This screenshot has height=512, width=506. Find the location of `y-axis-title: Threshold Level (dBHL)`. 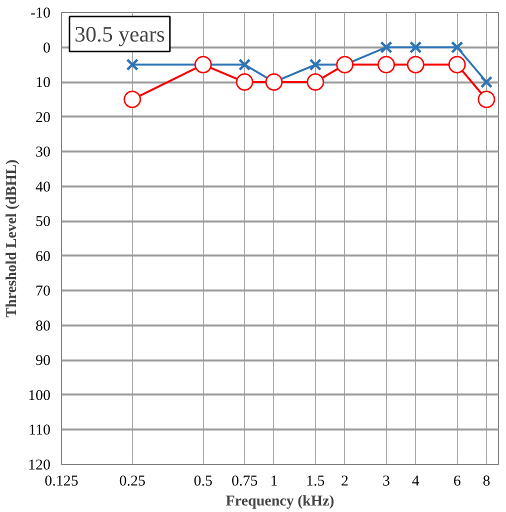

y-axis-title: Threshold Level (dBHL) is located at coordinates (12, 238).